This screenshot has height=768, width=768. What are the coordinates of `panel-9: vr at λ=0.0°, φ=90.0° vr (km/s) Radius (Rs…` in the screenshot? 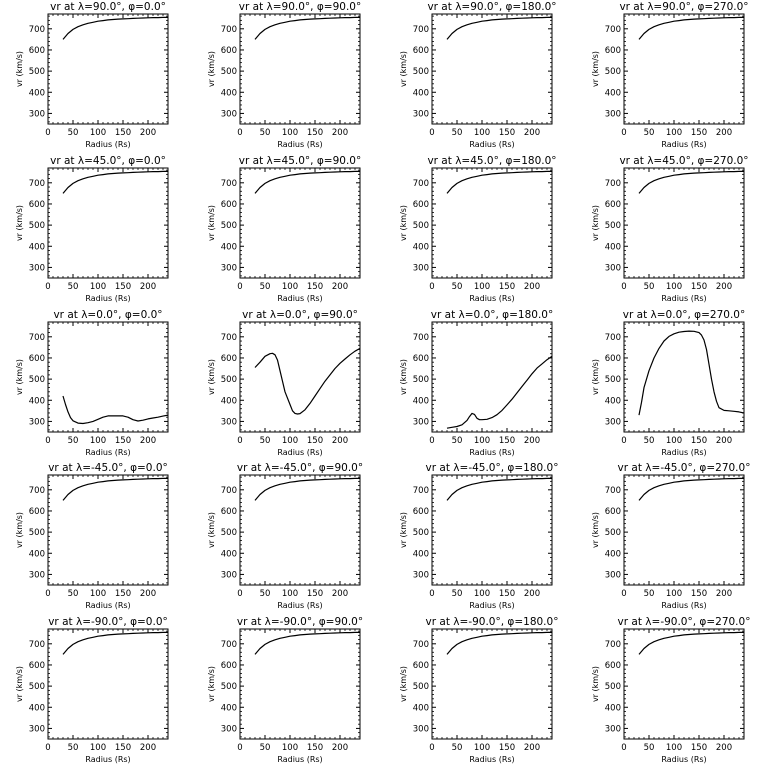 It's located at (284, 383).